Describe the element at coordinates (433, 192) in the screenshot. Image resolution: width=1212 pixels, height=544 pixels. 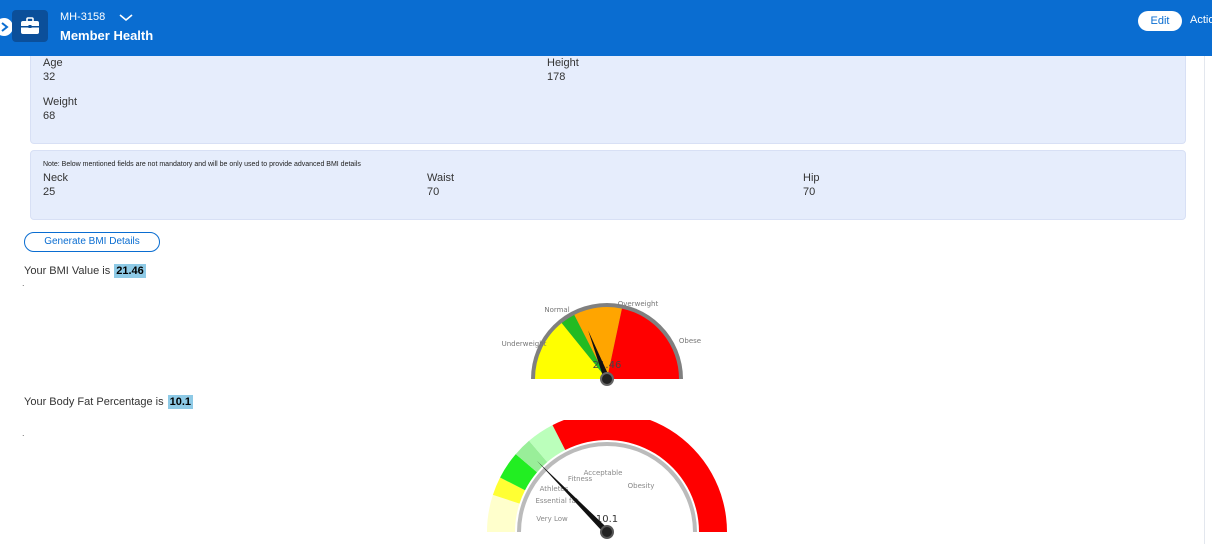
I see `waist-value: 70` at that location.